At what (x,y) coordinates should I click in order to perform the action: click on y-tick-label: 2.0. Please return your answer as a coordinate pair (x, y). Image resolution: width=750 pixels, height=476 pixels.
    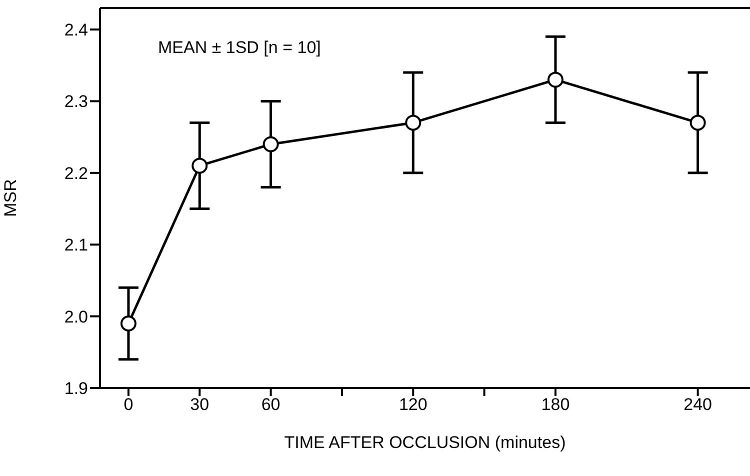
    Looking at the image, I should click on (76, 316).